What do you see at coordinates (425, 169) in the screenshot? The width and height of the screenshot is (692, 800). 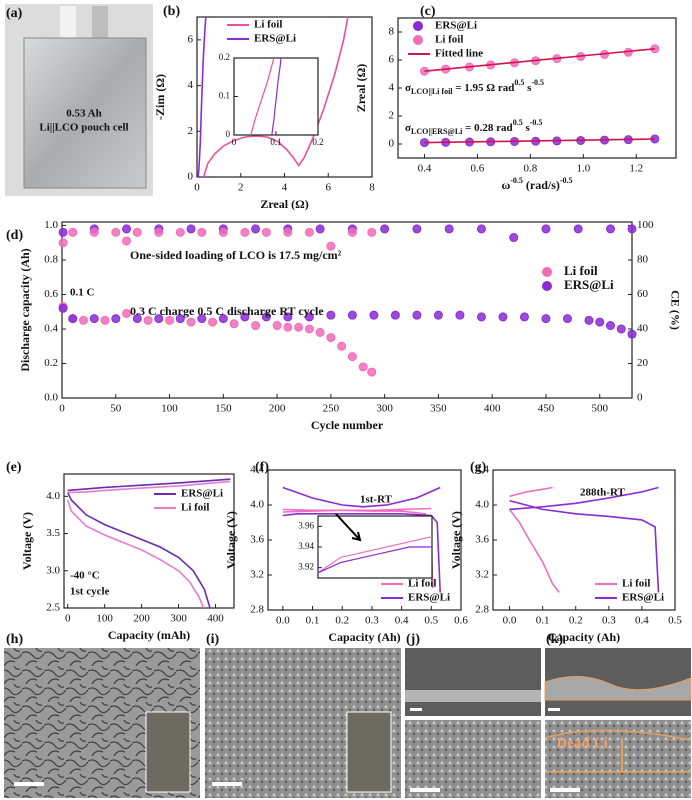 I see `x-tick-label: 0.4` at bounding box center [425, 169].